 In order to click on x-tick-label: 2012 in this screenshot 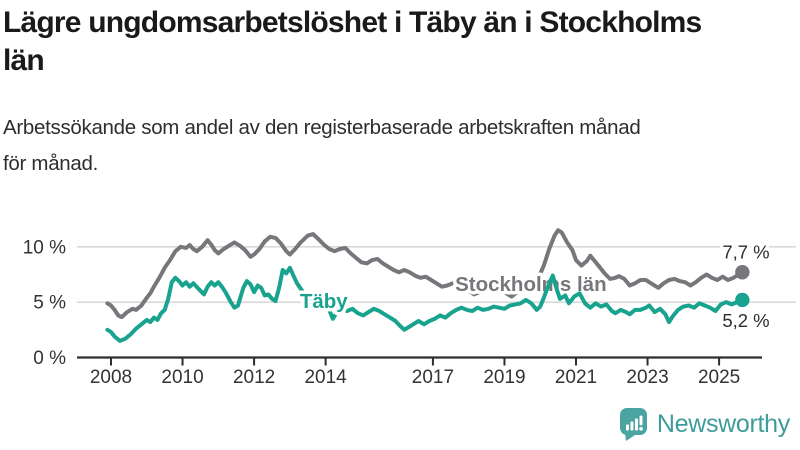, I will do `click(254, 377)`.